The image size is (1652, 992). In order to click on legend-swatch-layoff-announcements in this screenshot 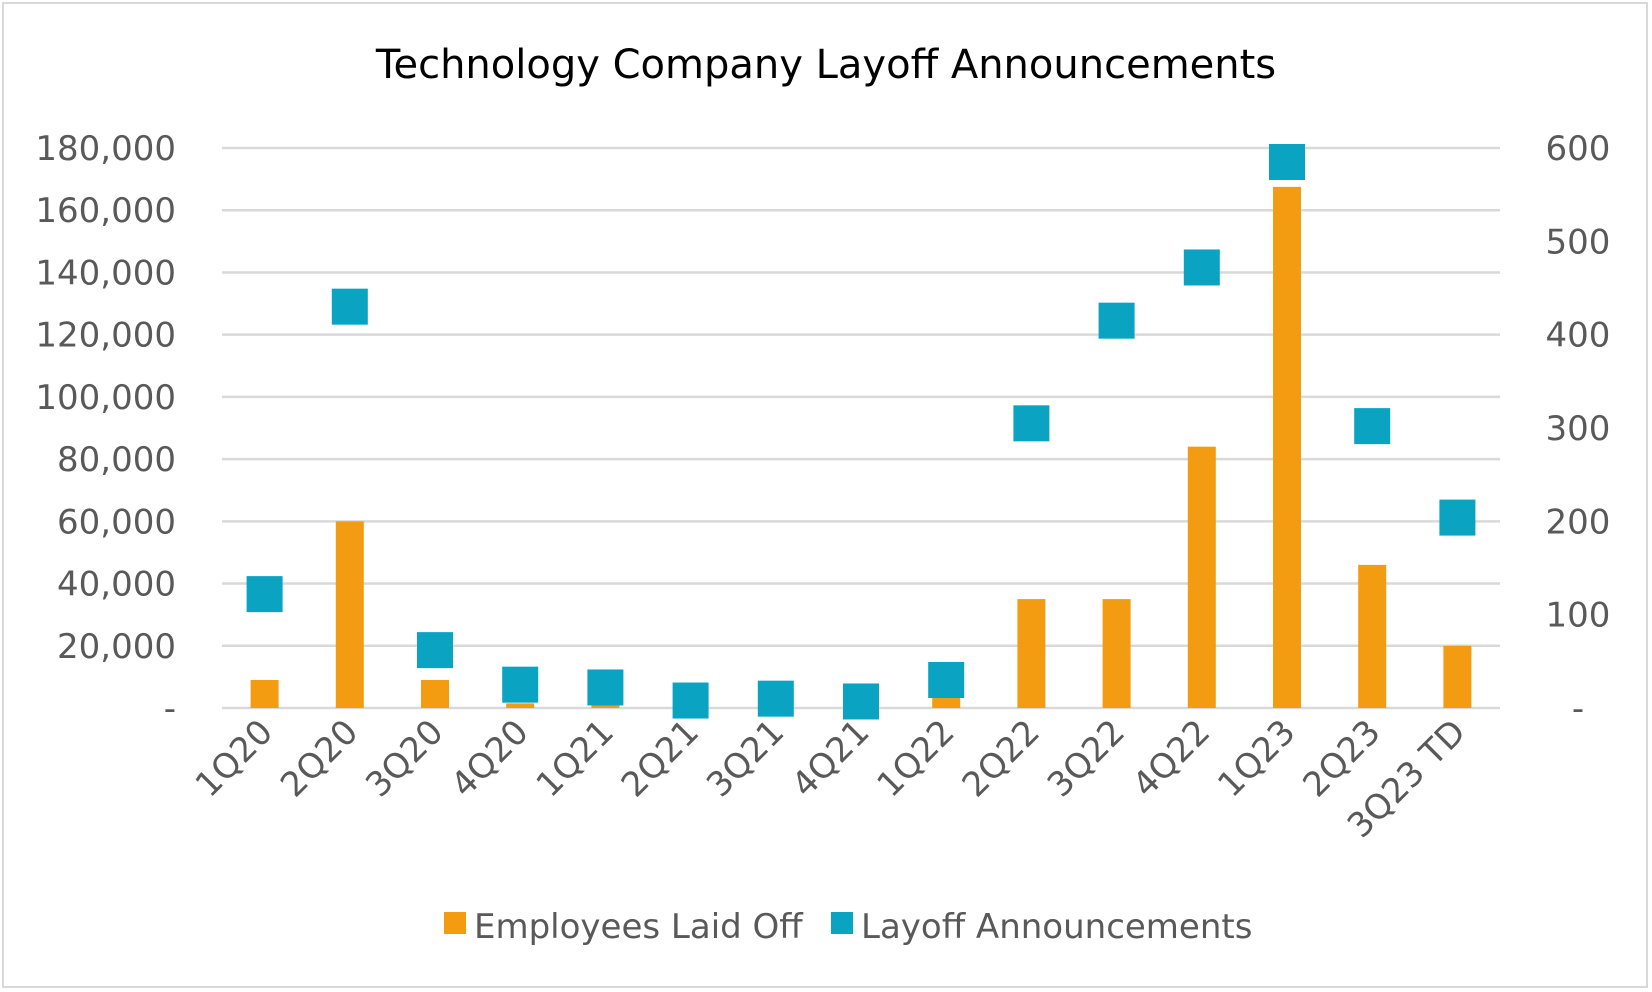, I will do `click(842, 923)`.